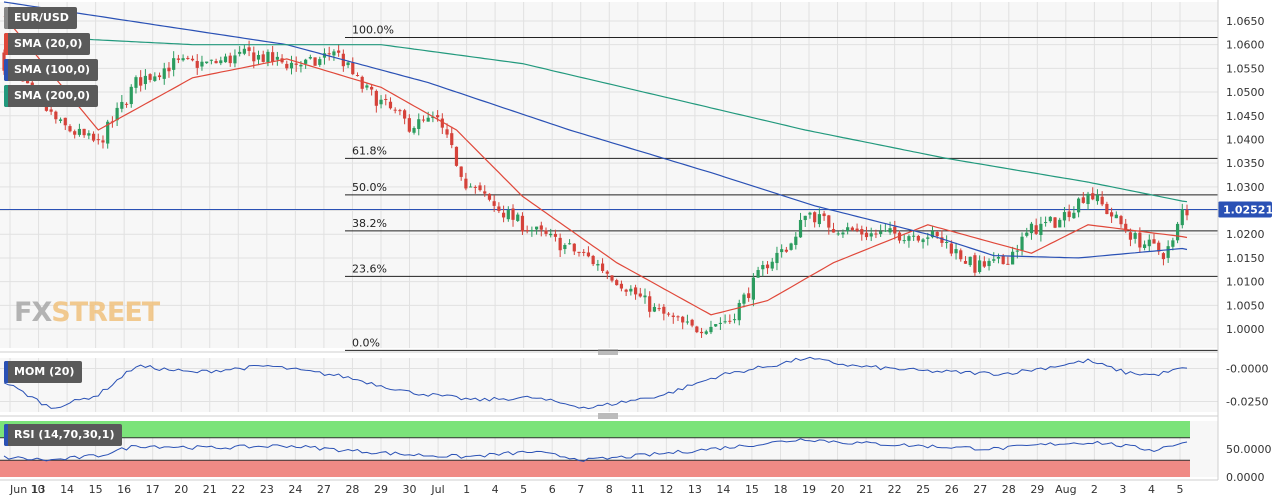 This screenshot has width=1288, height=502. I want to click on rsi-overbought-zone, so click(595, 429).